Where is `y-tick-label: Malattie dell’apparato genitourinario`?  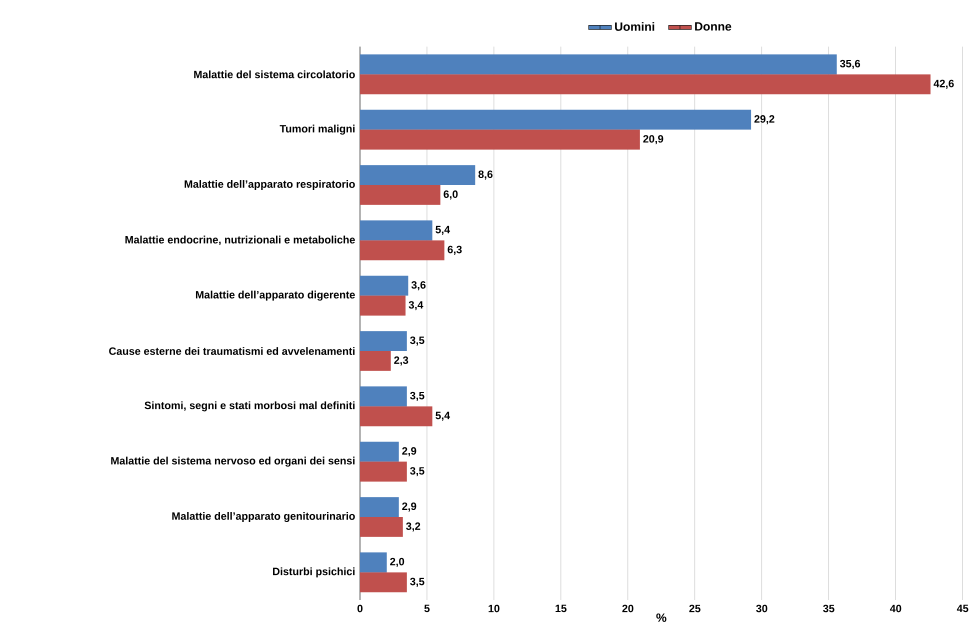 y-tick-label: Malattie dell’apparato genitourinario is located at coordinates (263, 517).